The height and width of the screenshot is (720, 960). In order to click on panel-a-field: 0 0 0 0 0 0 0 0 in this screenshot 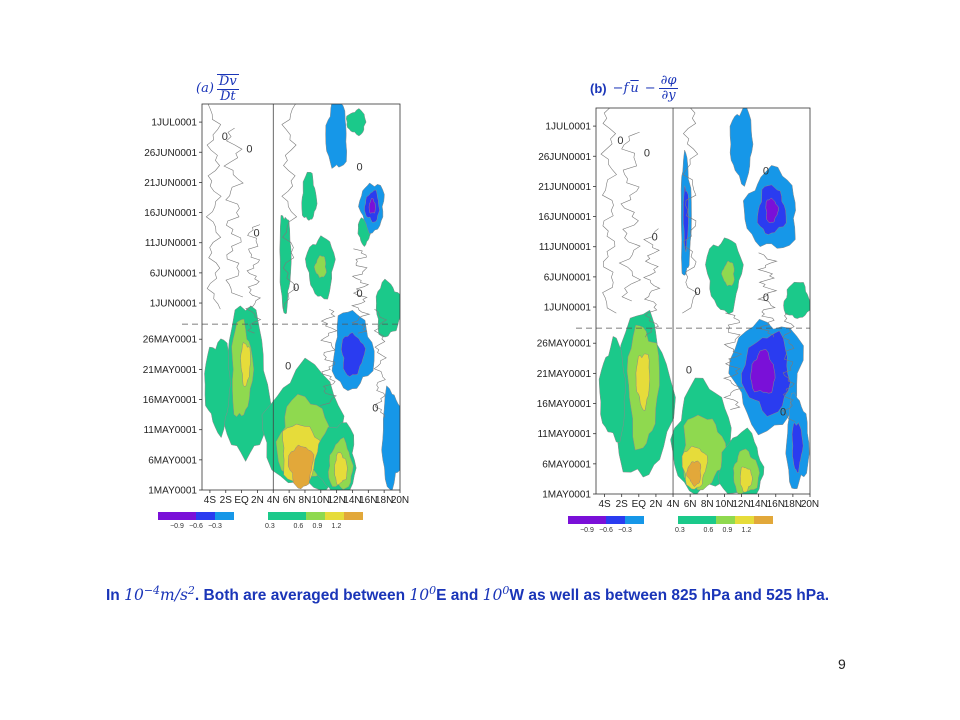, I will do `click(302, 297)`.